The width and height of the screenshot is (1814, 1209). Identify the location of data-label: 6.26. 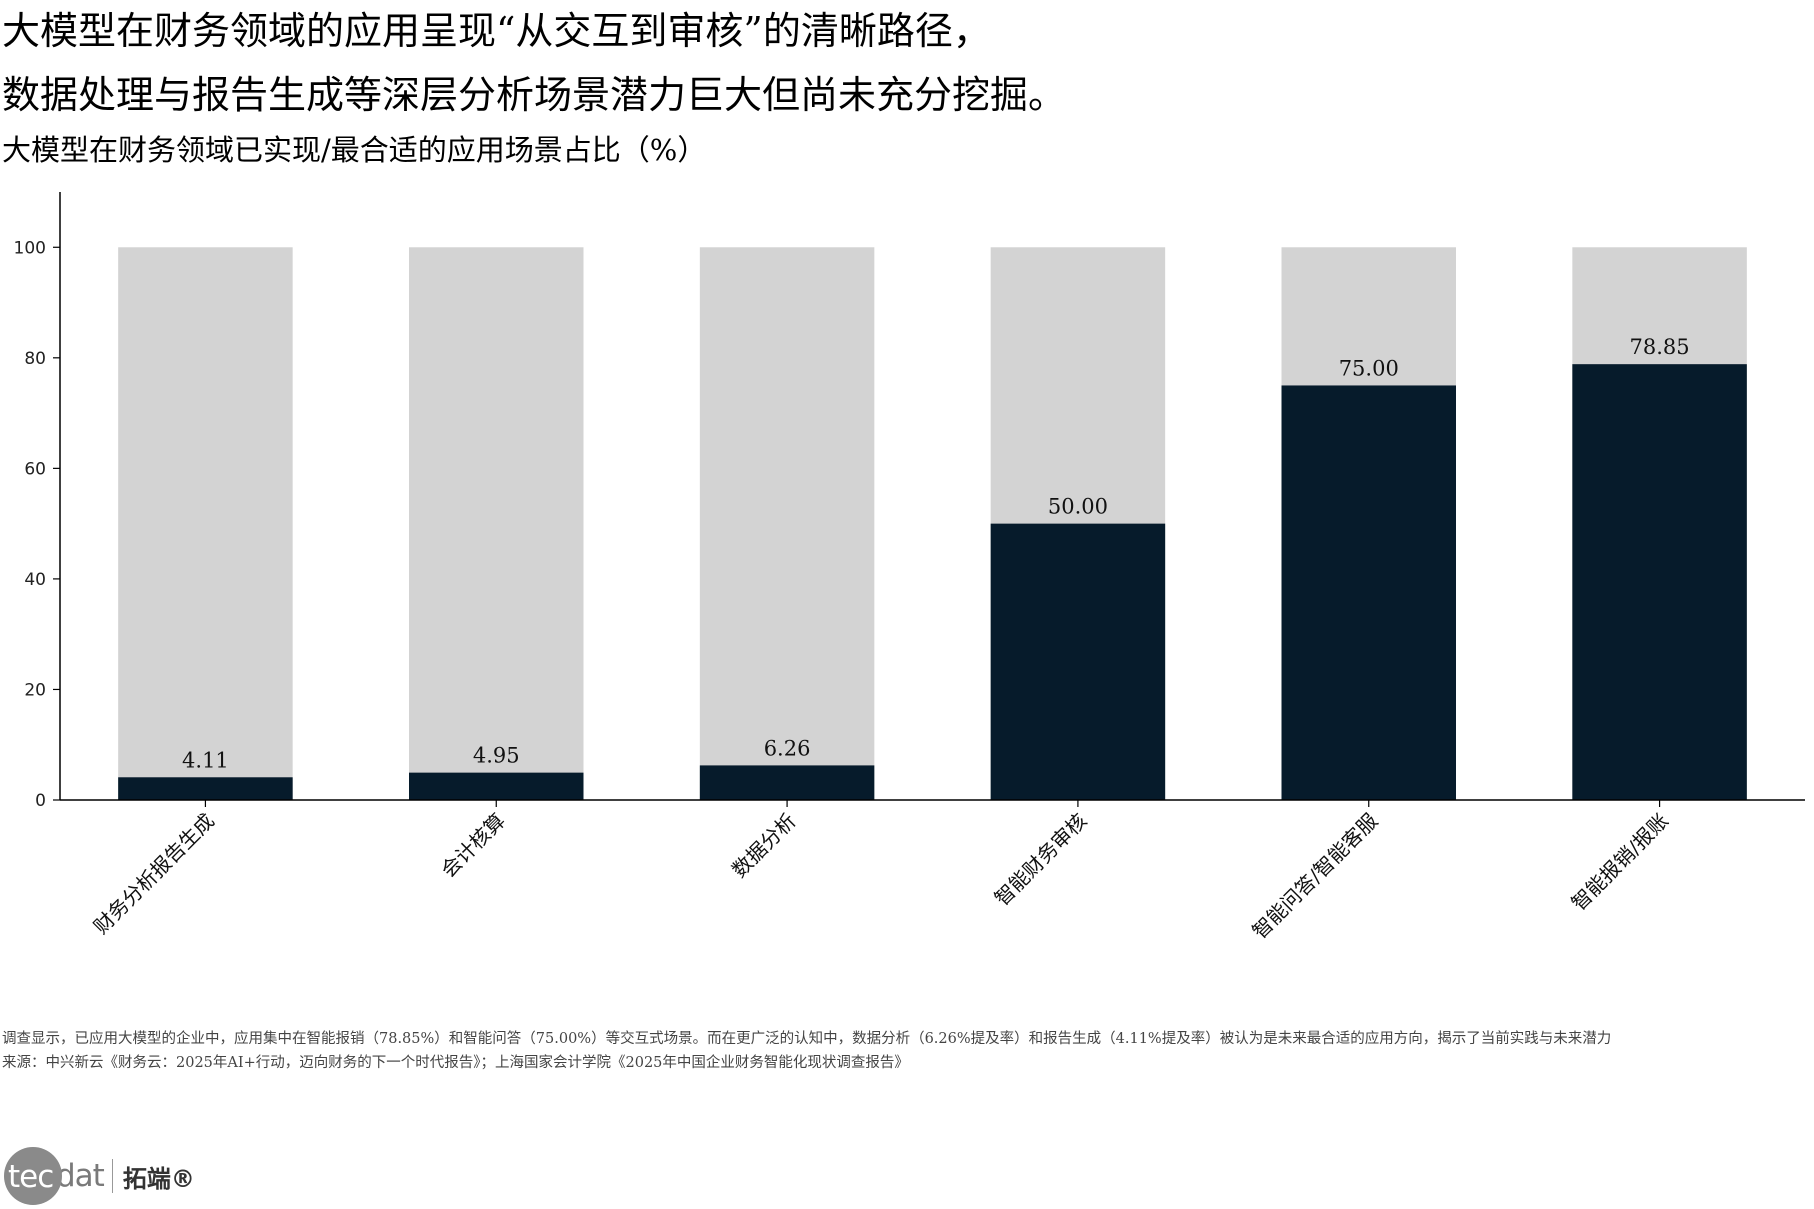
(787, 748).